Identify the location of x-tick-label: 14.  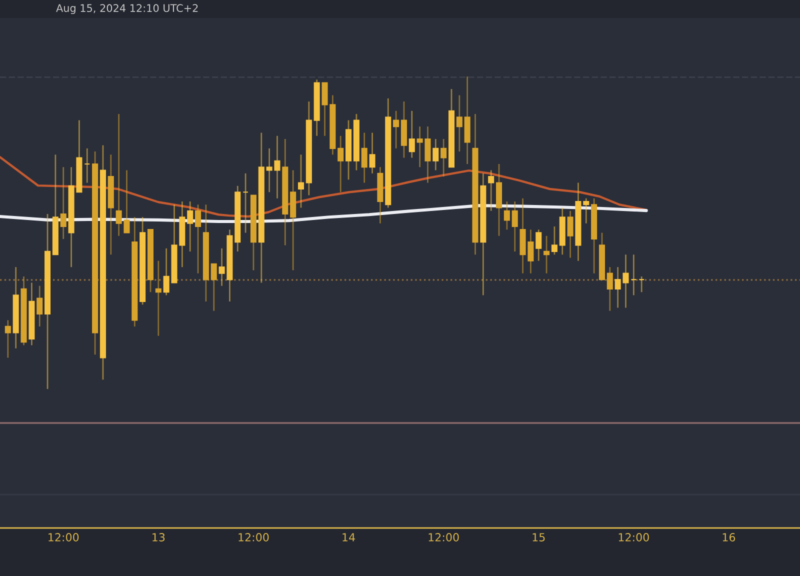
(348, 537).